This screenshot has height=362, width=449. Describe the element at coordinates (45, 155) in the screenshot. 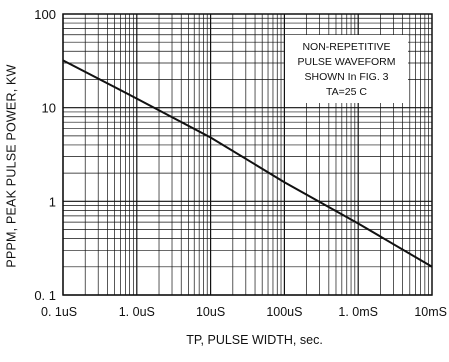

I see `y-tick-labels: 0. 1 1 10 100` at that location.